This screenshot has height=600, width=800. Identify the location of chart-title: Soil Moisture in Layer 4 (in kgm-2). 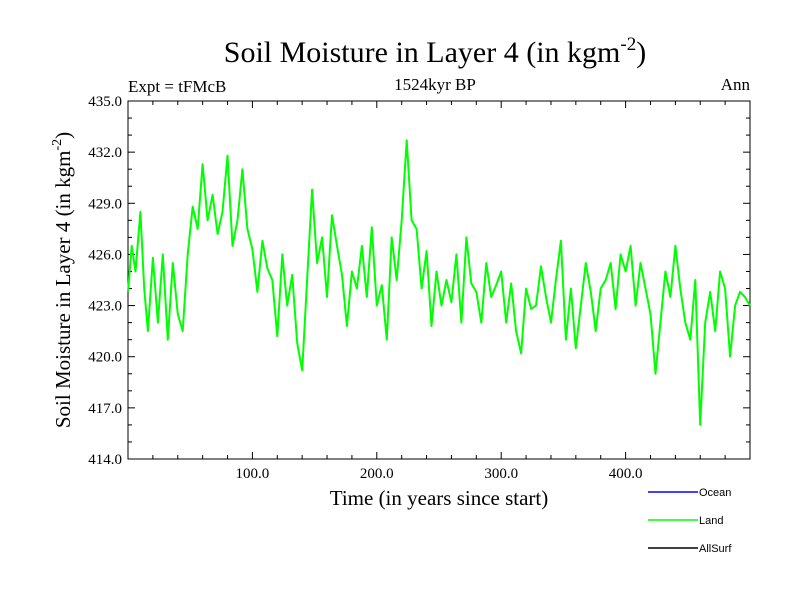
(435, 51).